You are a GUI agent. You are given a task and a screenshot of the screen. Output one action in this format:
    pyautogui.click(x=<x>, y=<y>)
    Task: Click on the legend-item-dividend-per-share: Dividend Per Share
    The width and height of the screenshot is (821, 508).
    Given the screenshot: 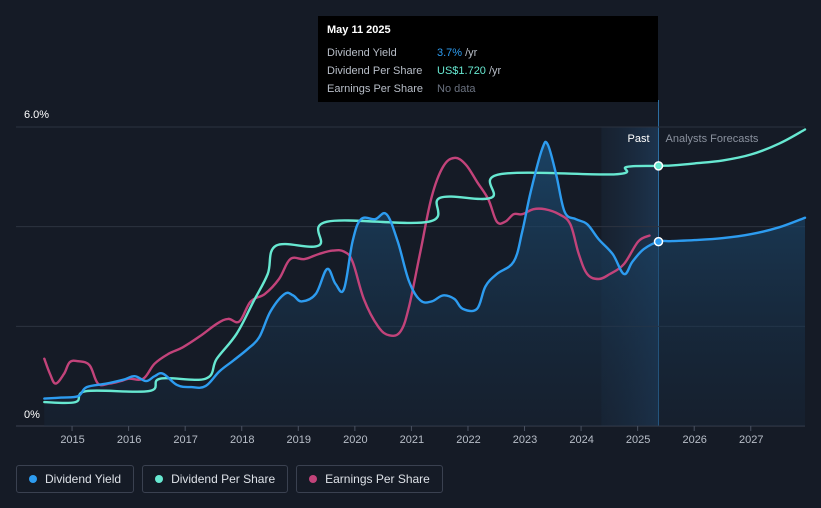 What is the action you would take?
    pyautogui.click(x=215, y=479)
    